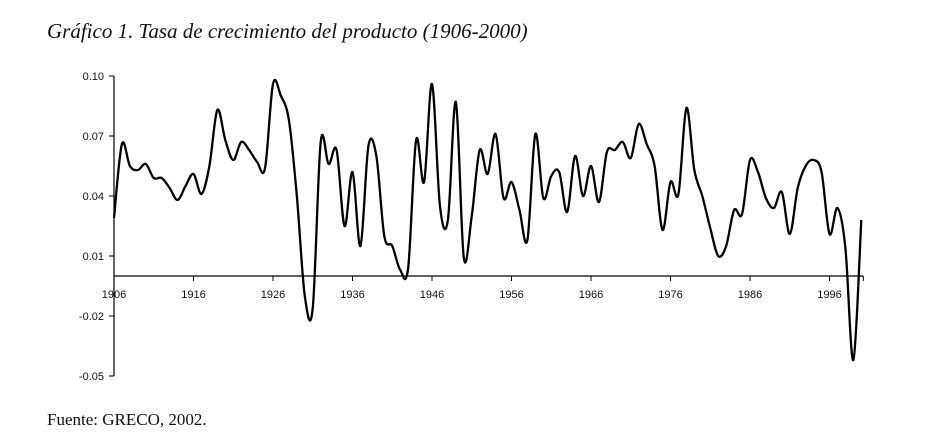 This screenshot has width=926, height=444. Describe the element at coordinates (93, 197) in the screenshot. I see `y-tick-label: 0.04` at that location.